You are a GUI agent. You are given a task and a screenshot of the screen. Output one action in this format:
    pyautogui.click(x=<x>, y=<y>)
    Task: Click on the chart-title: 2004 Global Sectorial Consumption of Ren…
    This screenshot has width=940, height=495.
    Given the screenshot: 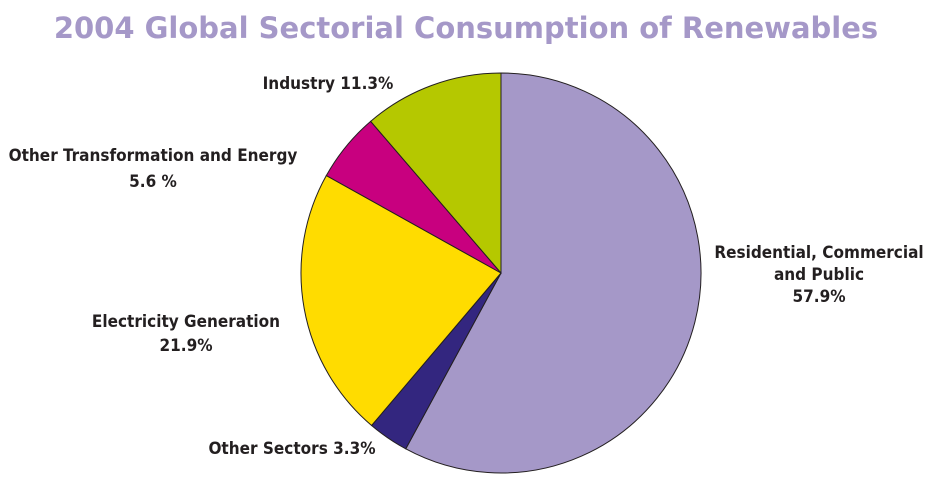 What is the action you would take?
    pyautogui.click(x=466, y=28)
    